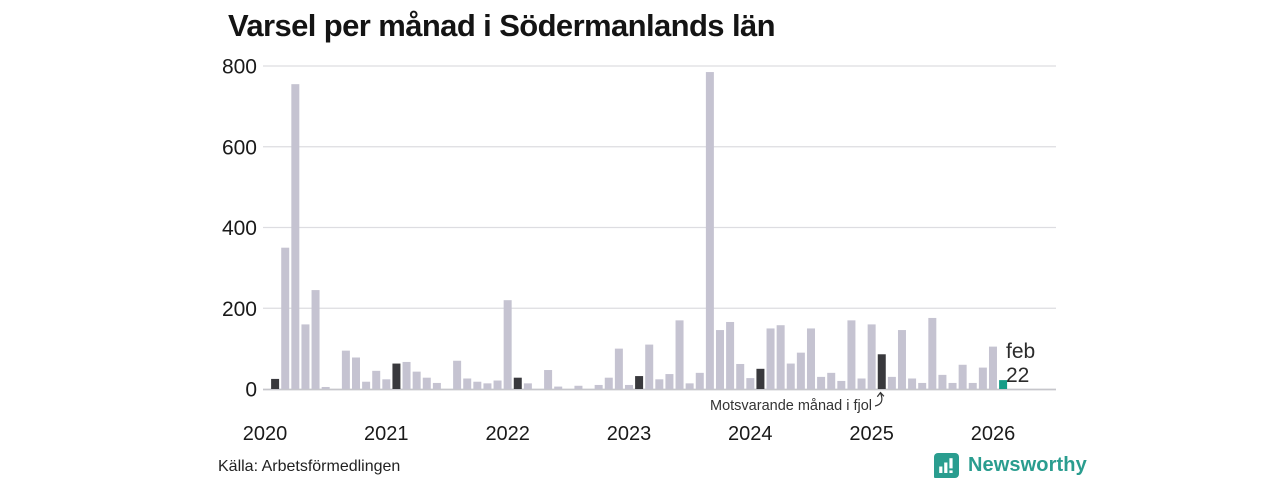 The width and height of the screenshot is (1280, 480). What do you see at coordinates (871, 434) in the screenshot?
I see `x-tick-label: 2025` at bounding box center [871, 434].